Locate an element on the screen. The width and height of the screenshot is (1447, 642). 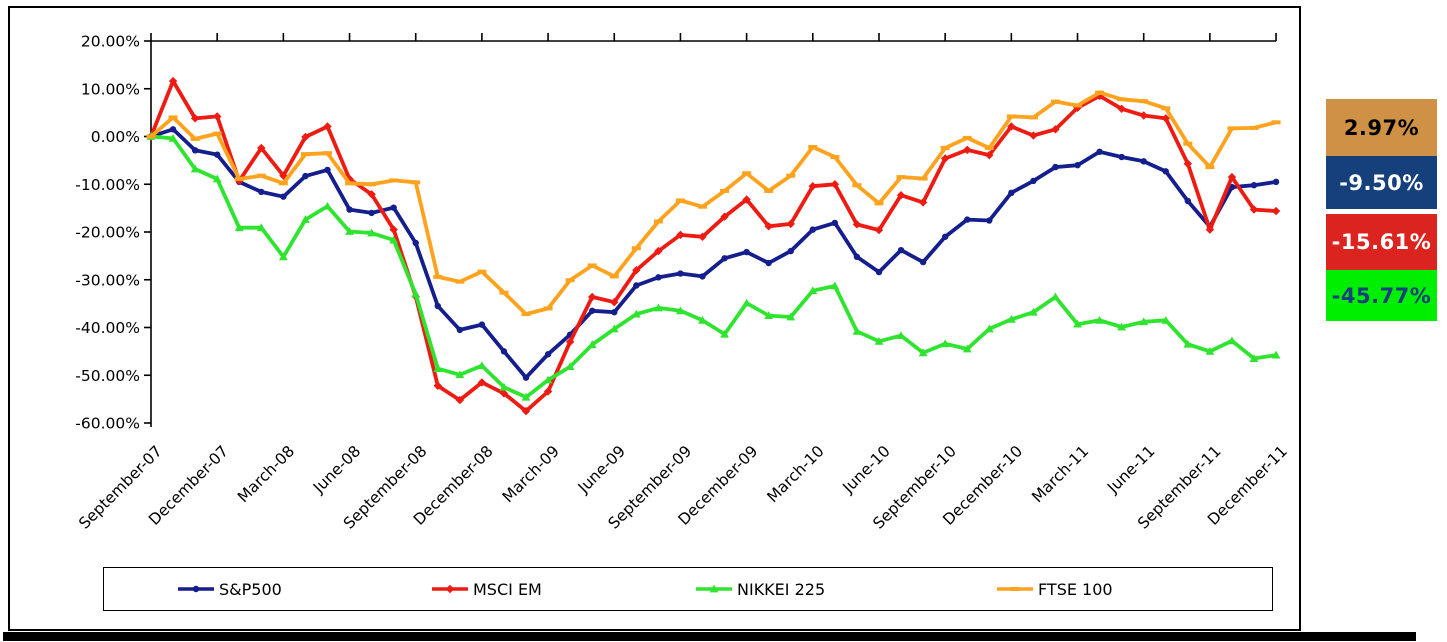
final-return-labels: 2.97% -9.50% -15.61% -45.77% is located at coordinates (1381, 210).